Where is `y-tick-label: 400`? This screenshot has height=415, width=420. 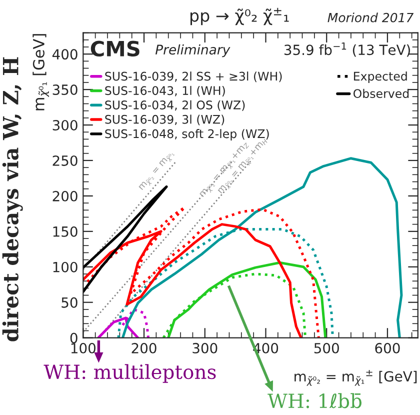
y-tick-label: 400 is located at coordinates (65, 54).